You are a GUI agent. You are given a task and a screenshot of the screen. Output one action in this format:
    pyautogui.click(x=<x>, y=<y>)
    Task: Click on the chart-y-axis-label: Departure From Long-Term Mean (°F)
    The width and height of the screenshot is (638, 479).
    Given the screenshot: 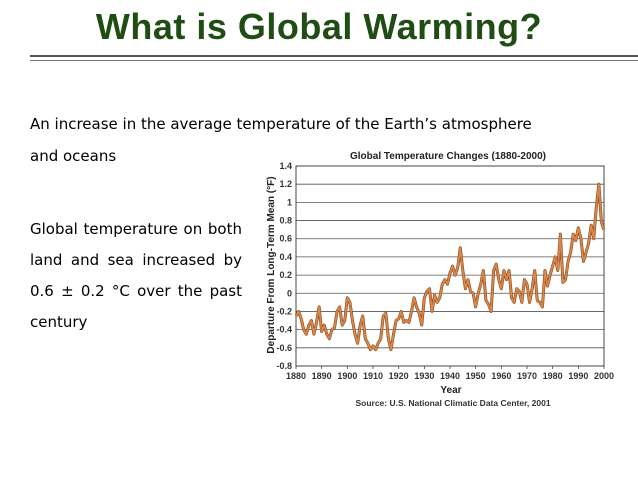 What is the action you would take?
    pyautogui.click(x=271, y=264)
    